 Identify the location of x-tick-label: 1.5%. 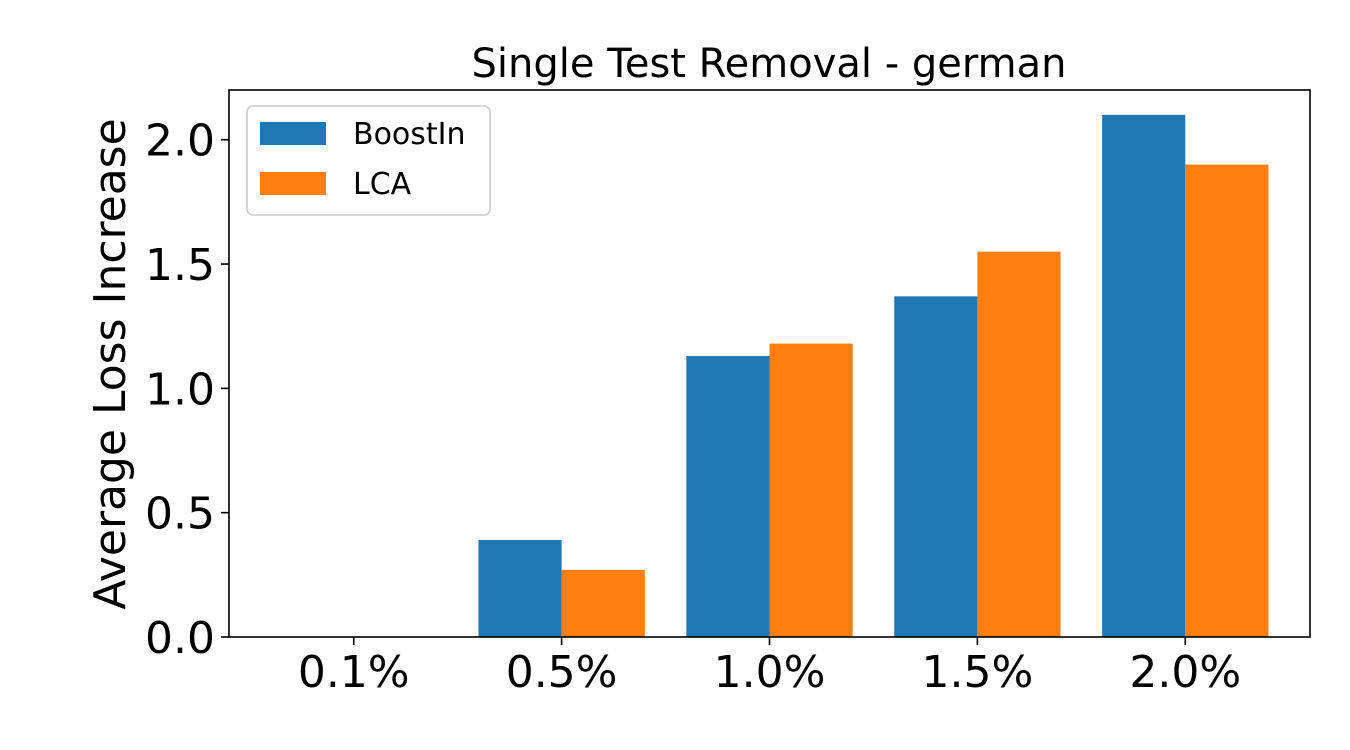
(977, 672).